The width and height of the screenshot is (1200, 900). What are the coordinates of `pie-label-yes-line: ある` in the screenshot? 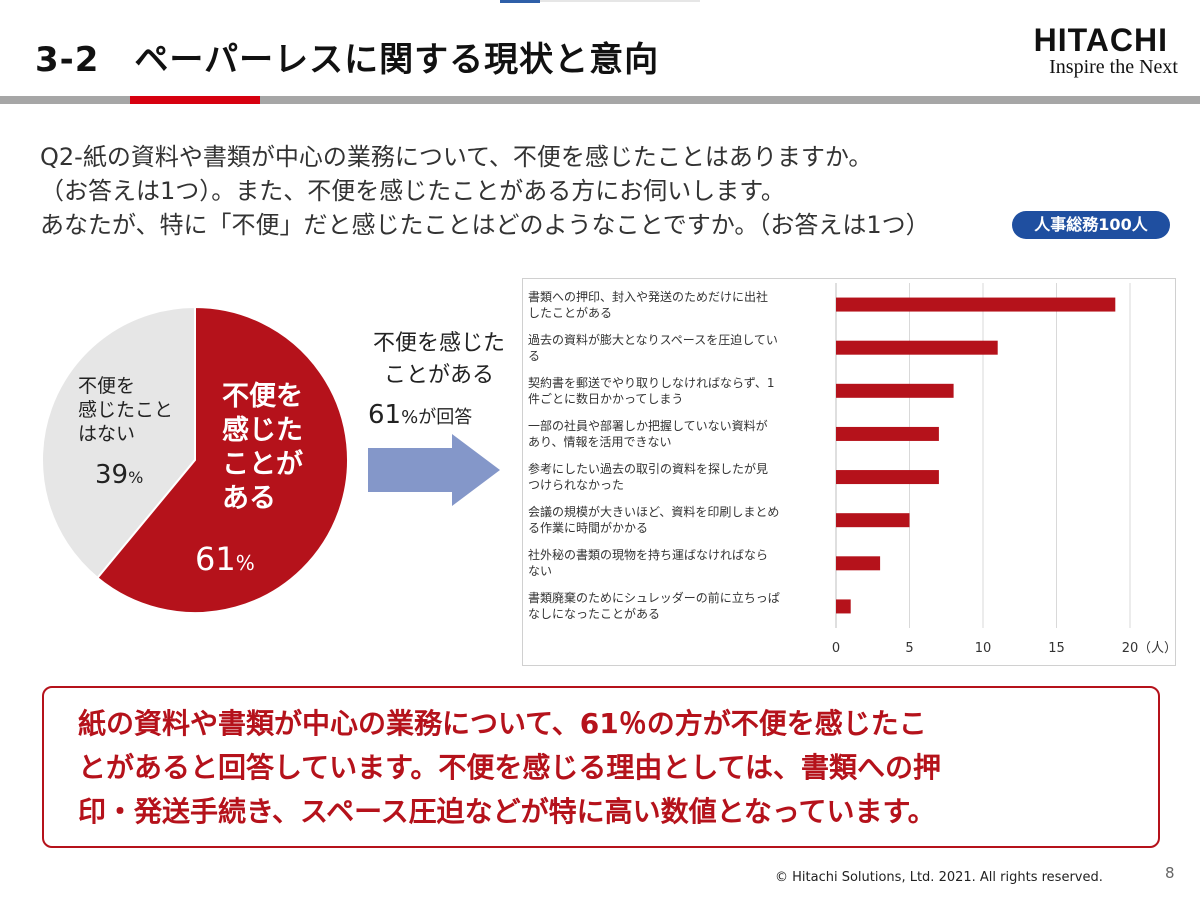 It's located at (249, 498).